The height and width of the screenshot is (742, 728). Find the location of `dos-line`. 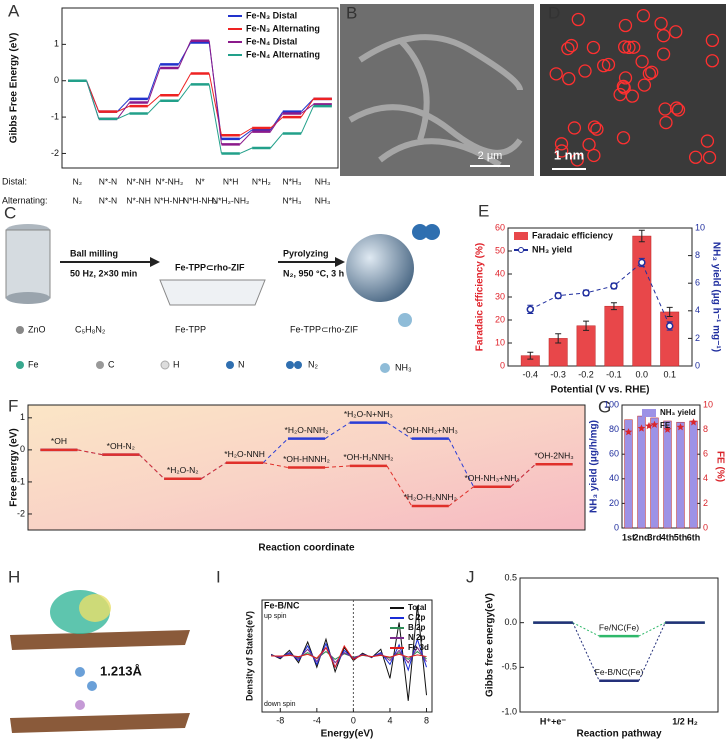

dos-line is located at coordinates (349, 656).